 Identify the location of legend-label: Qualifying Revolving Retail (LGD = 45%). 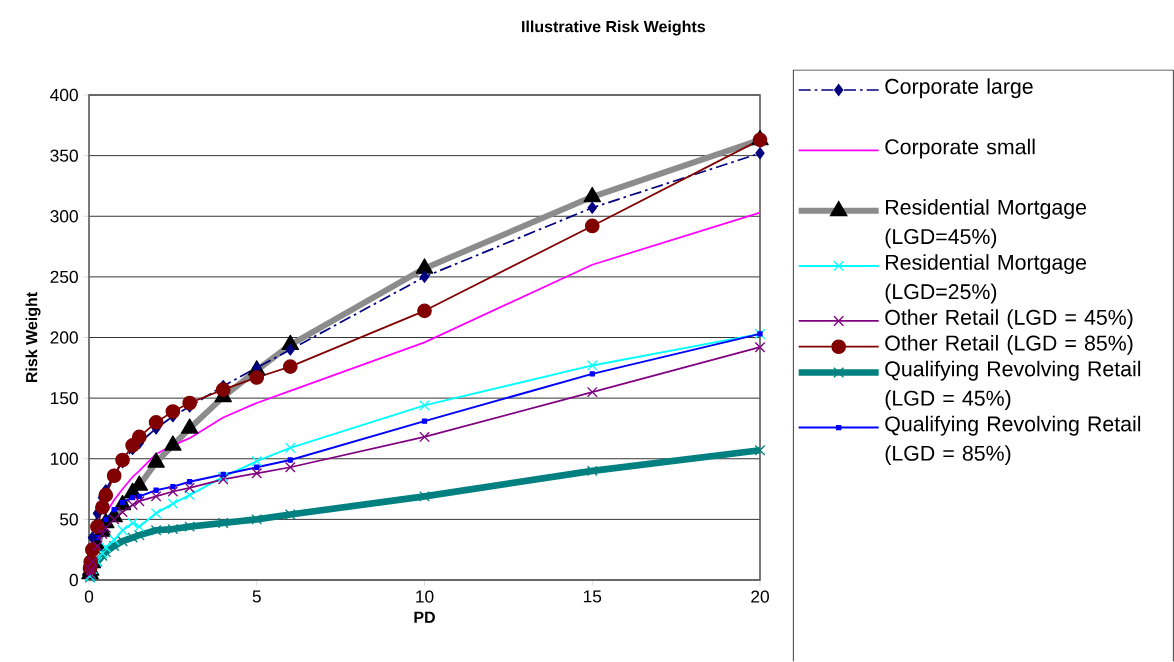
(1013, 385).